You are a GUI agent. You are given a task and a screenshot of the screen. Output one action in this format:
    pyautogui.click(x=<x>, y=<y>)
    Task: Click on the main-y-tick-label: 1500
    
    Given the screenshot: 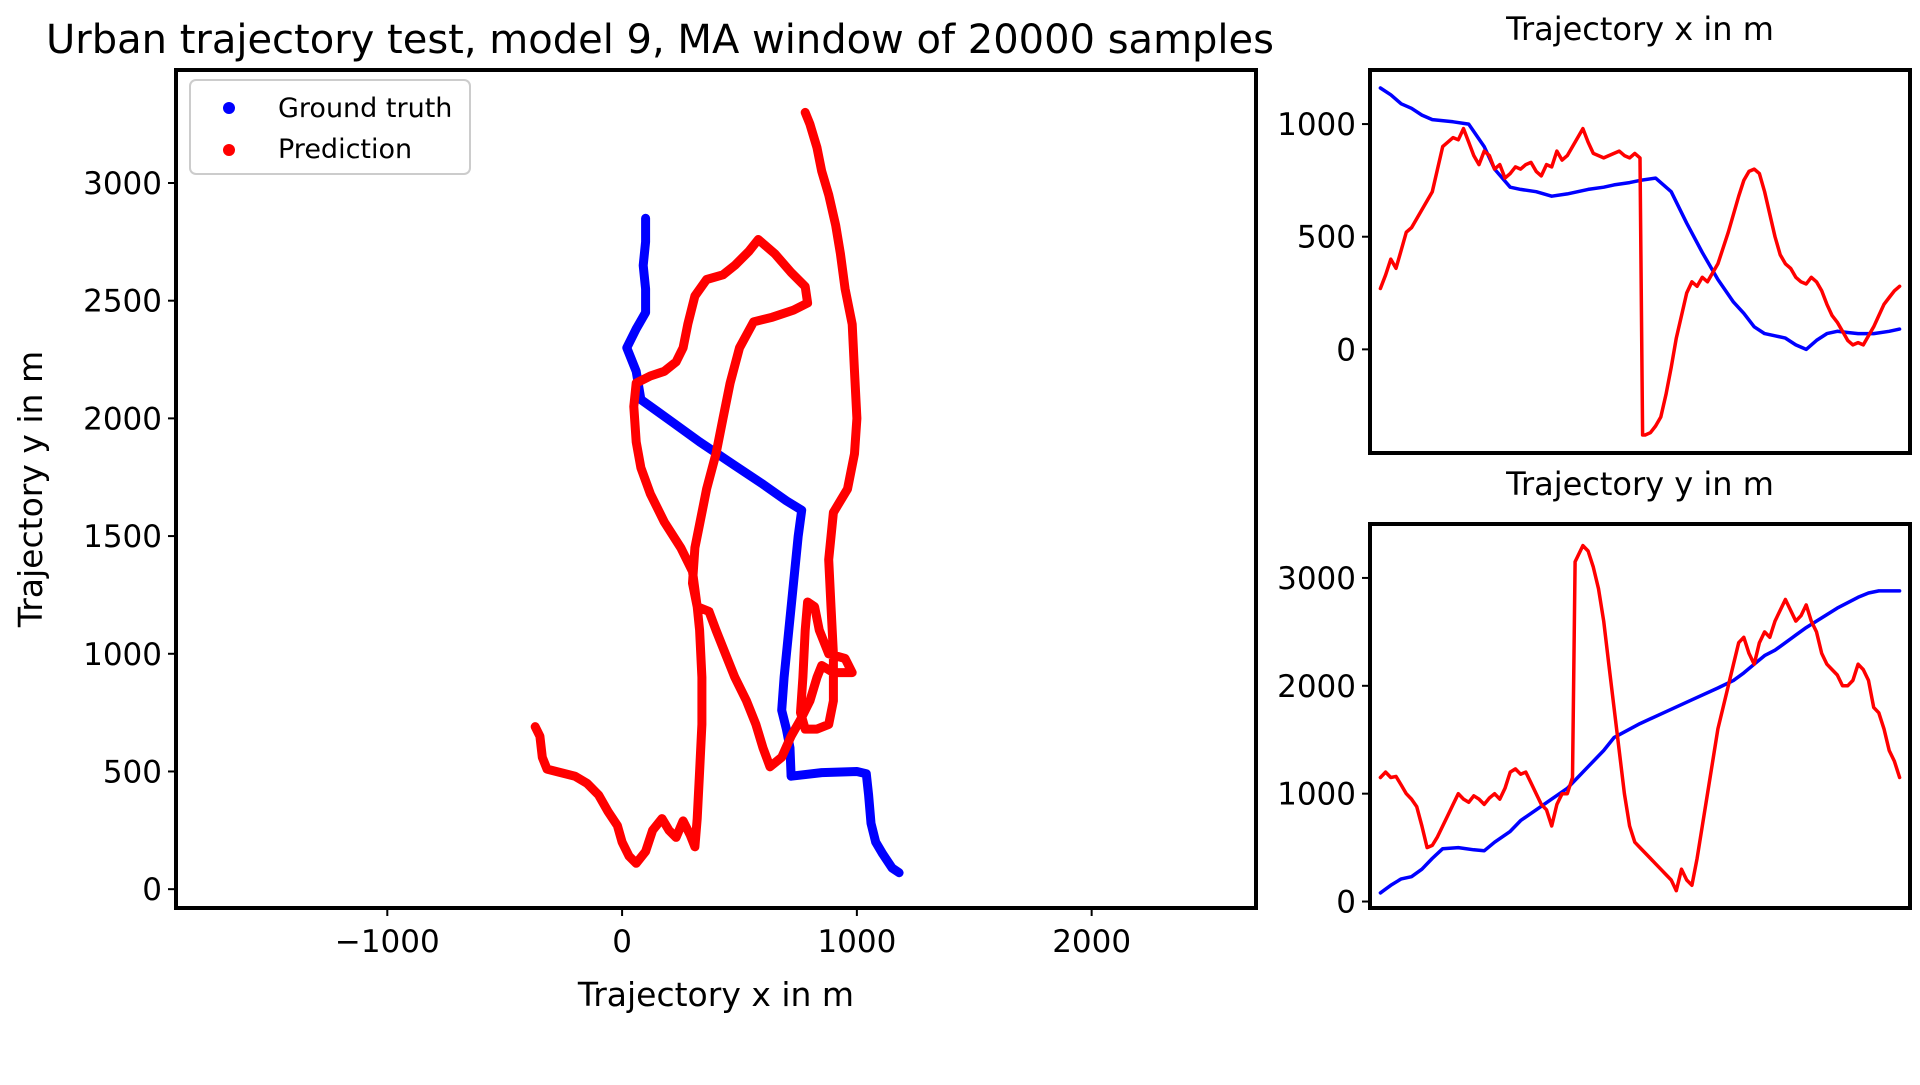 What is the action you would take?
    pyautogui.click(x=122, y=537)
    